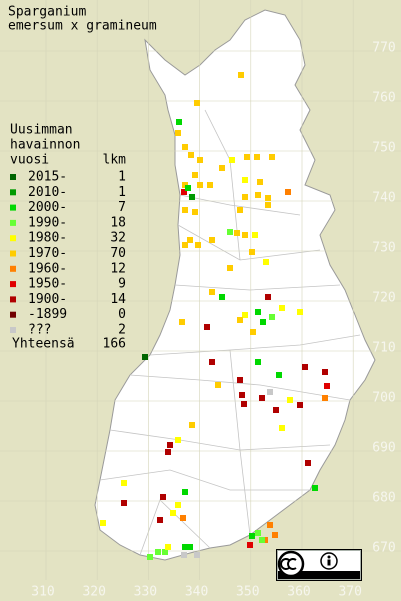 The width and height of the screenshot is (401, 601). Describe the element at coordinates (383, 148) in the screenshot. I see `y-label: 750` at that location.